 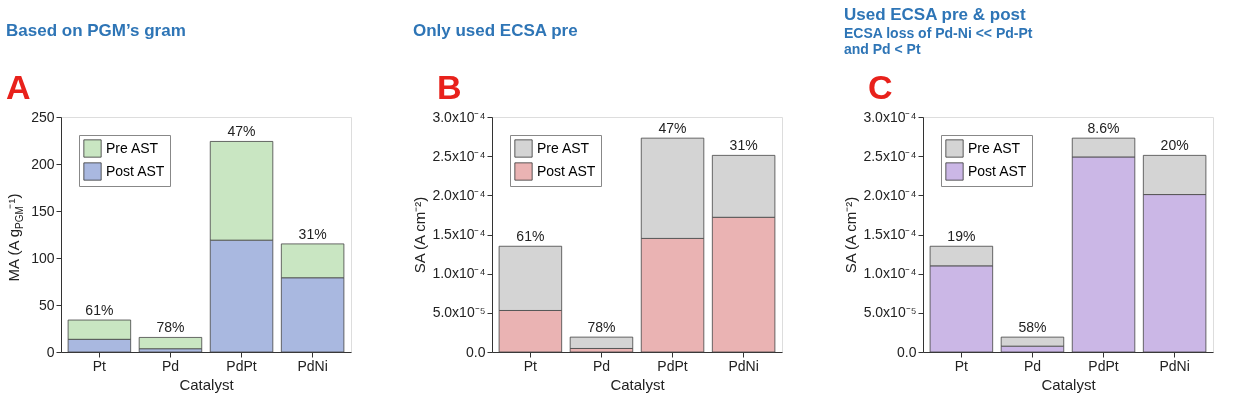 I want to click on y-tick-label: 50, so click(x=46, y=304).